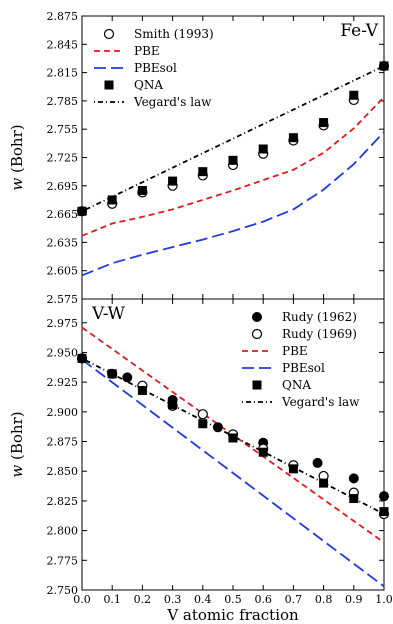 This screenshot has width=393, height=624. I want to click on x-axis-title: V atomic fraction, so click(232, 615).